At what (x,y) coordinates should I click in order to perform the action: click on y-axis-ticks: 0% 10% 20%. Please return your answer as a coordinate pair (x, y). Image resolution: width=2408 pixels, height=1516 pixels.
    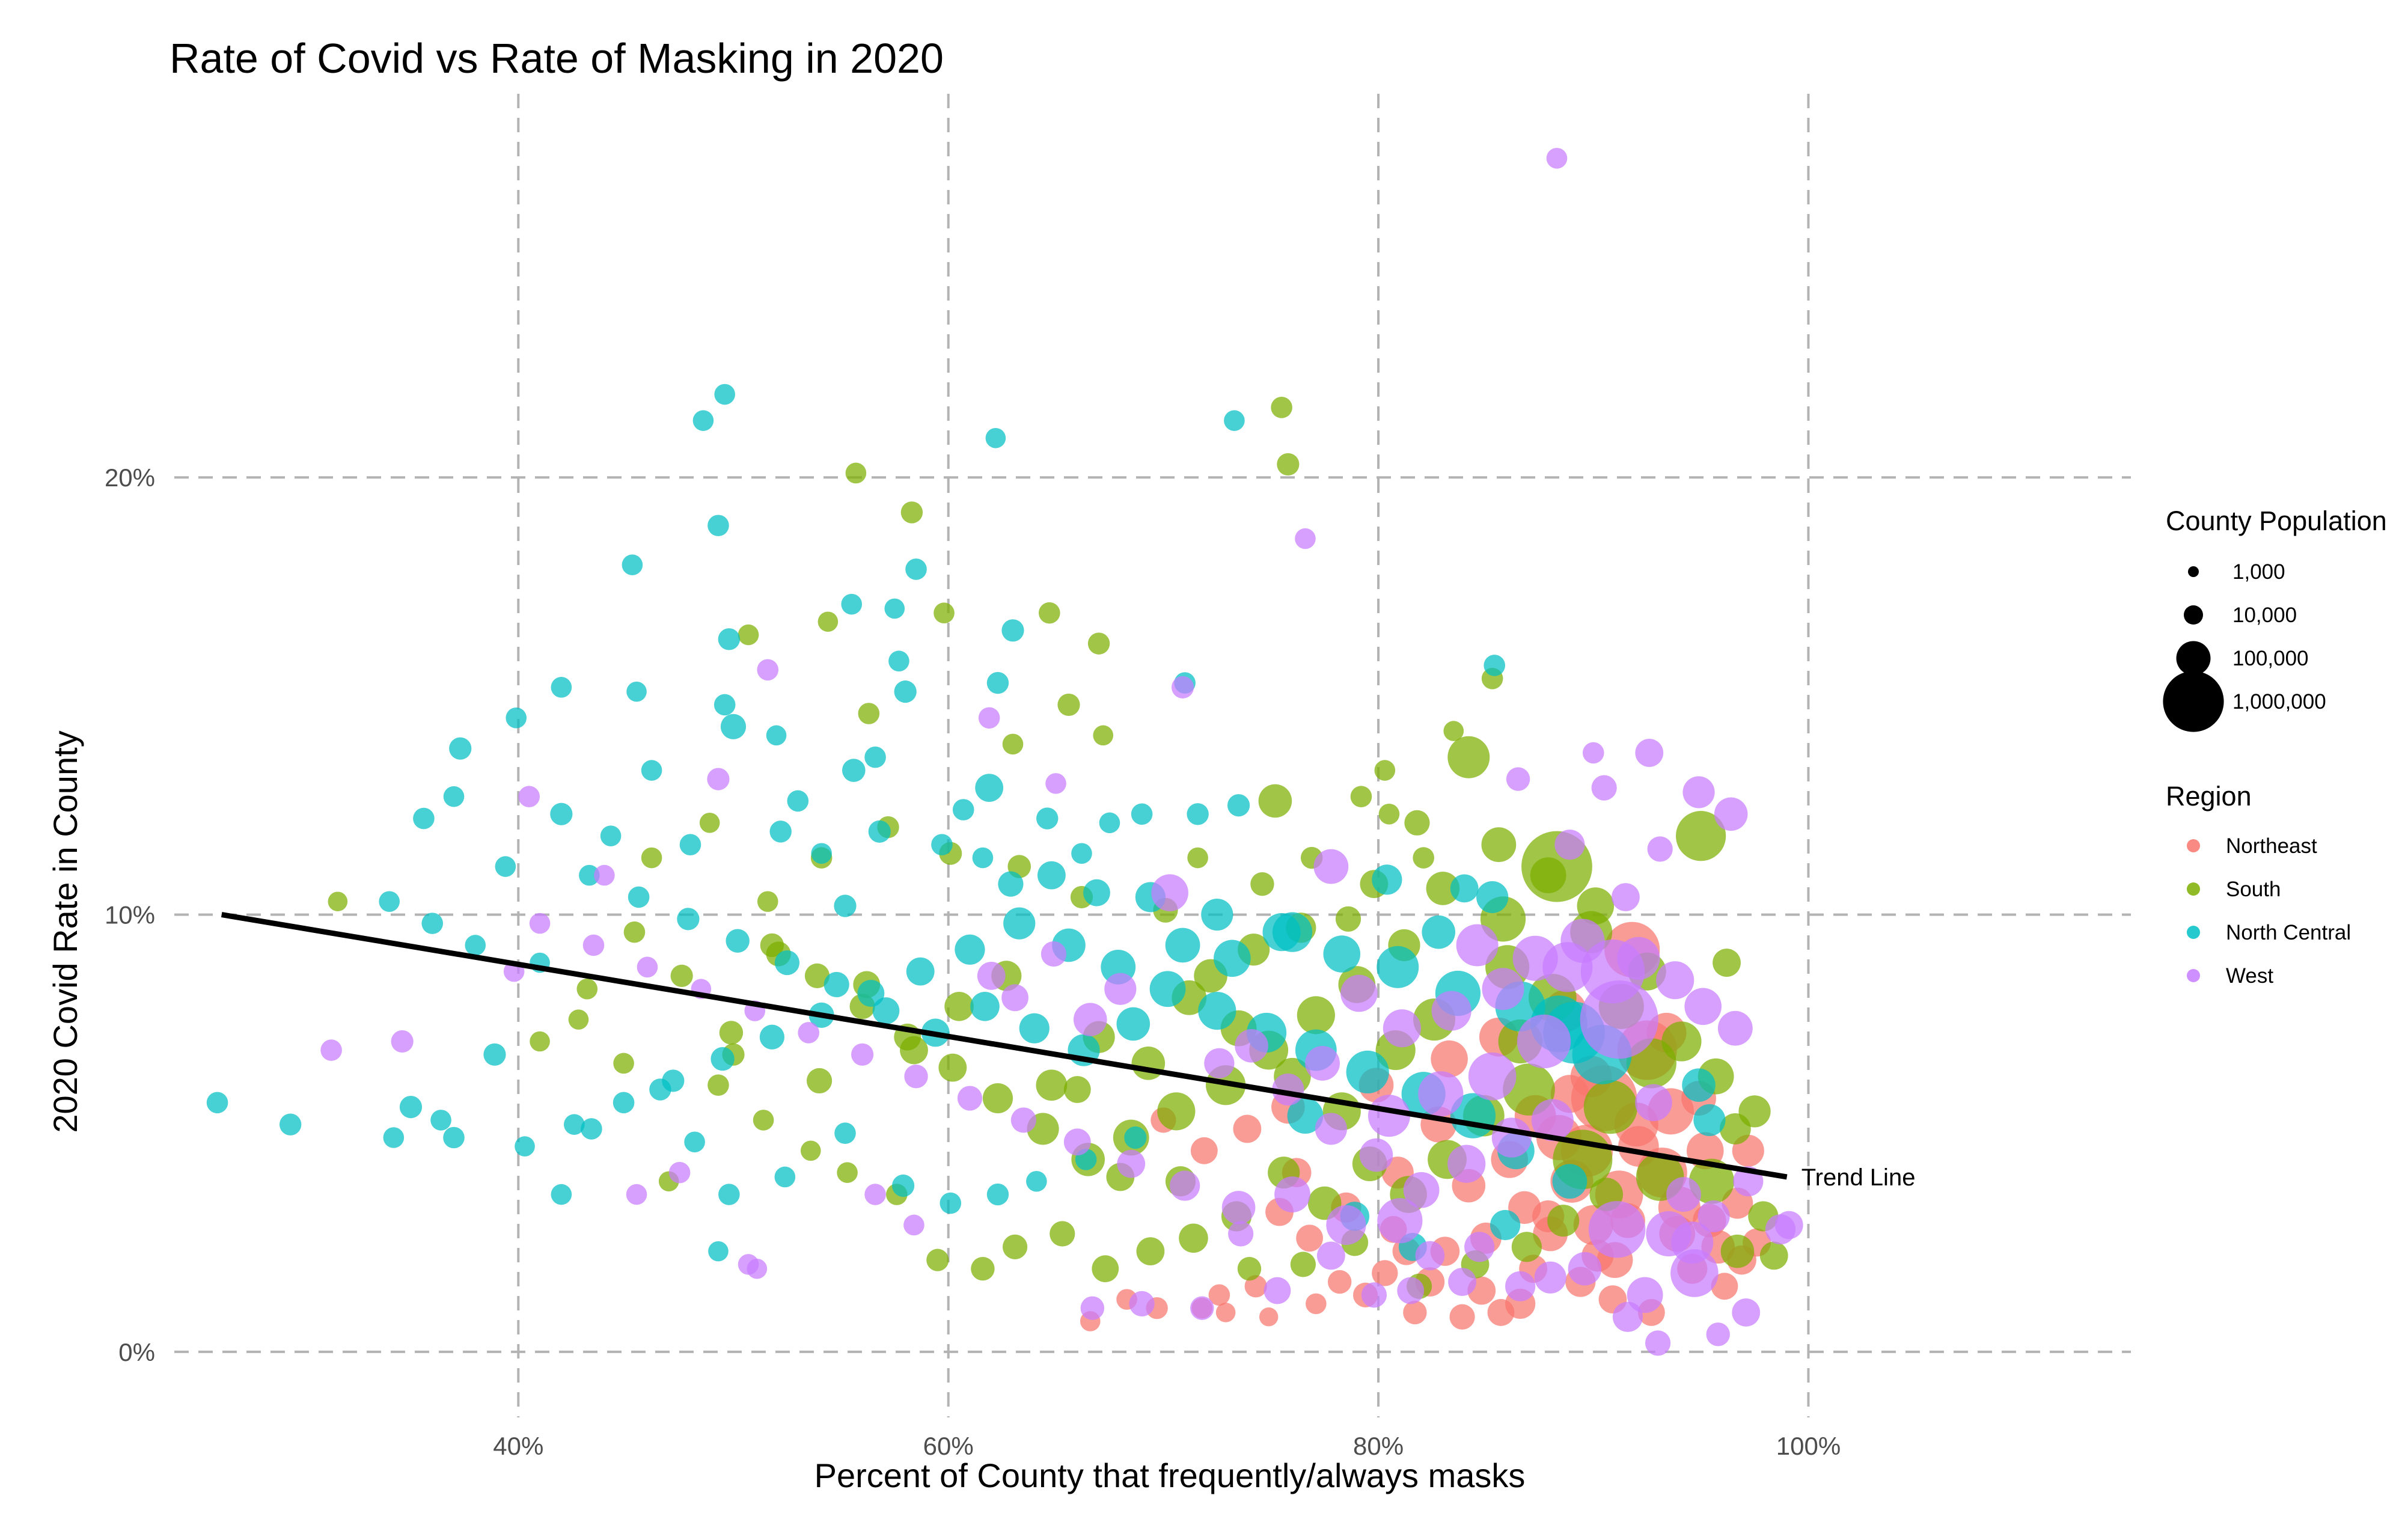
    Looking at the image, I should click on (130, 915).